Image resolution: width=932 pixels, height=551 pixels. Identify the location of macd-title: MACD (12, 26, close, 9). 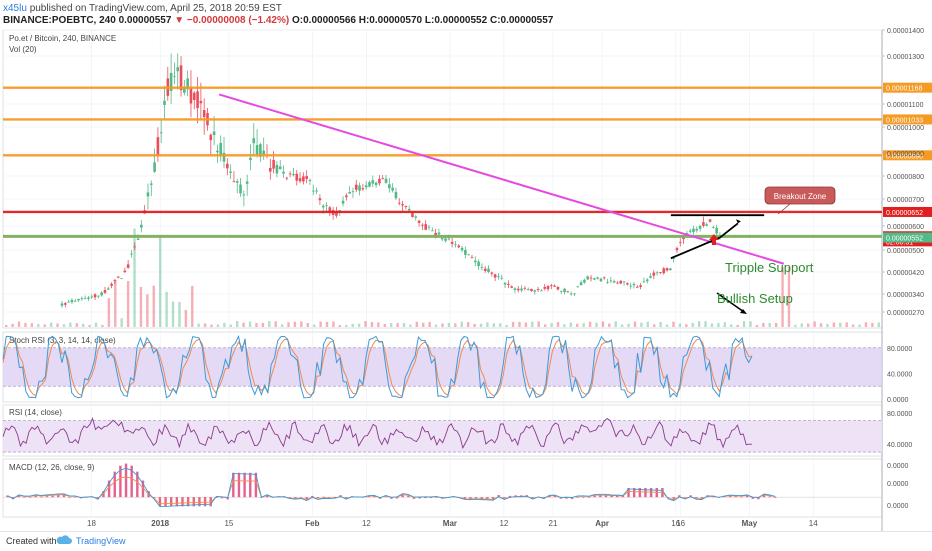
(52, 467).